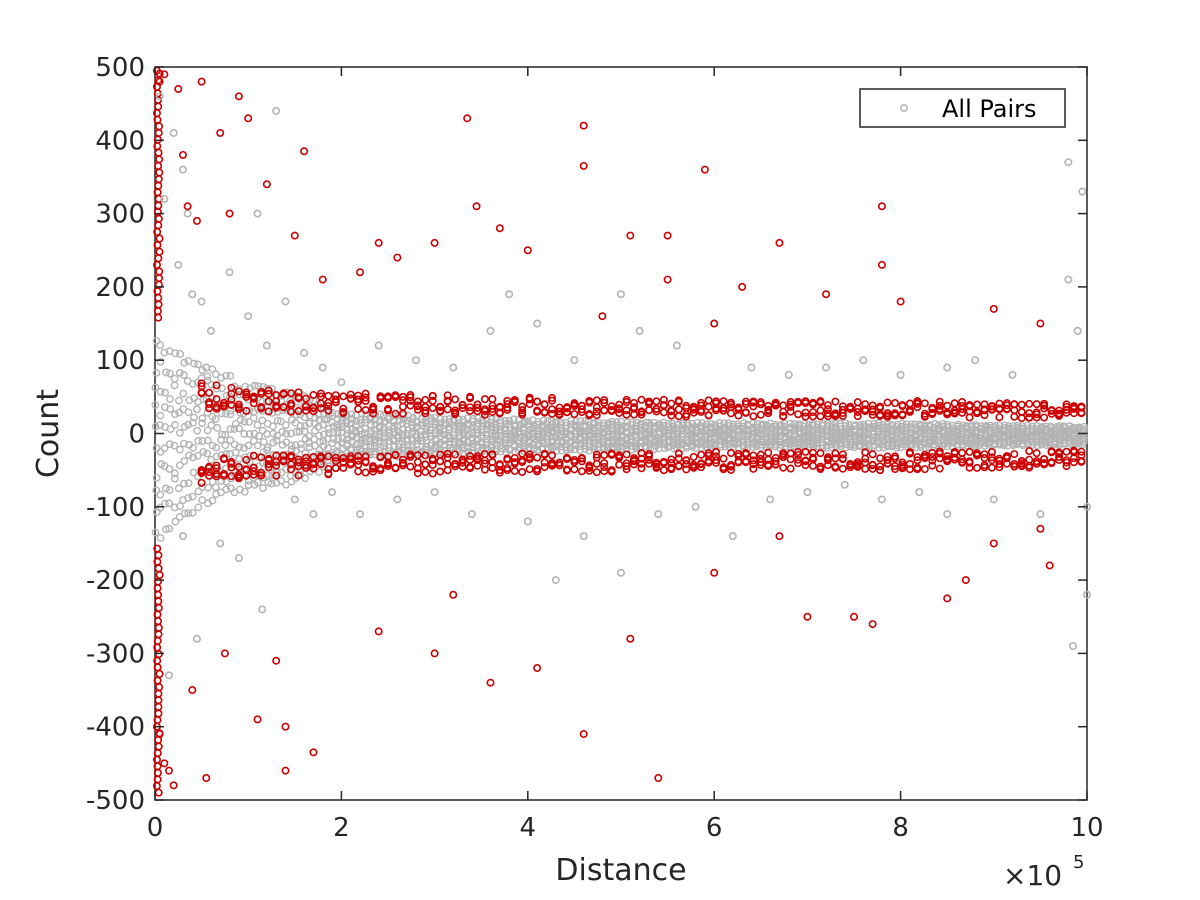 The image size is (1200, 900). I want to click on legend-marker-all-pairs, so click(903, 108).